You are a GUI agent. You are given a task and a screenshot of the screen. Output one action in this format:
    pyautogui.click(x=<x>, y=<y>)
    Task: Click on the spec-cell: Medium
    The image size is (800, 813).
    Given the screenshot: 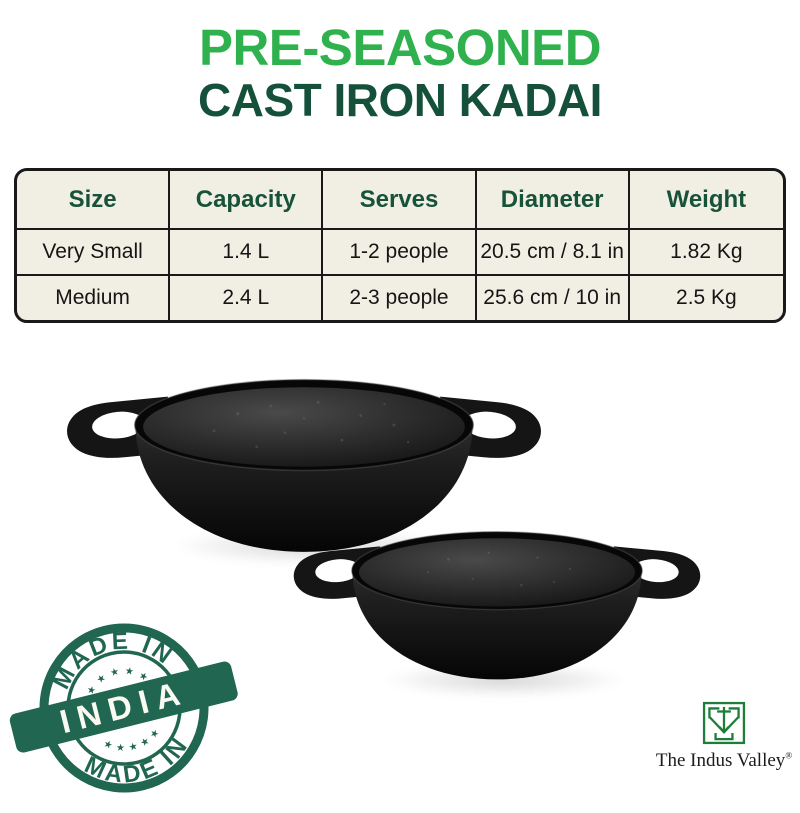 What is the action you would take?
    pyautogui.click(x=94, y=298)
    